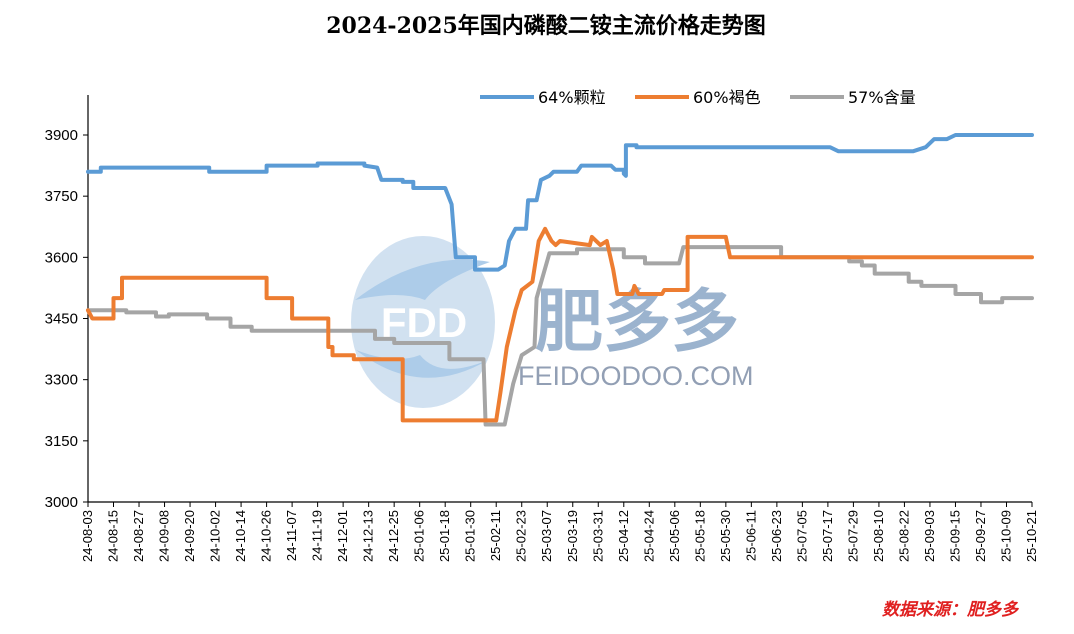  Describe the element at coordinates (87, 536) in the screenshot. I see `x-tick-label: 24-08-03` at that location.